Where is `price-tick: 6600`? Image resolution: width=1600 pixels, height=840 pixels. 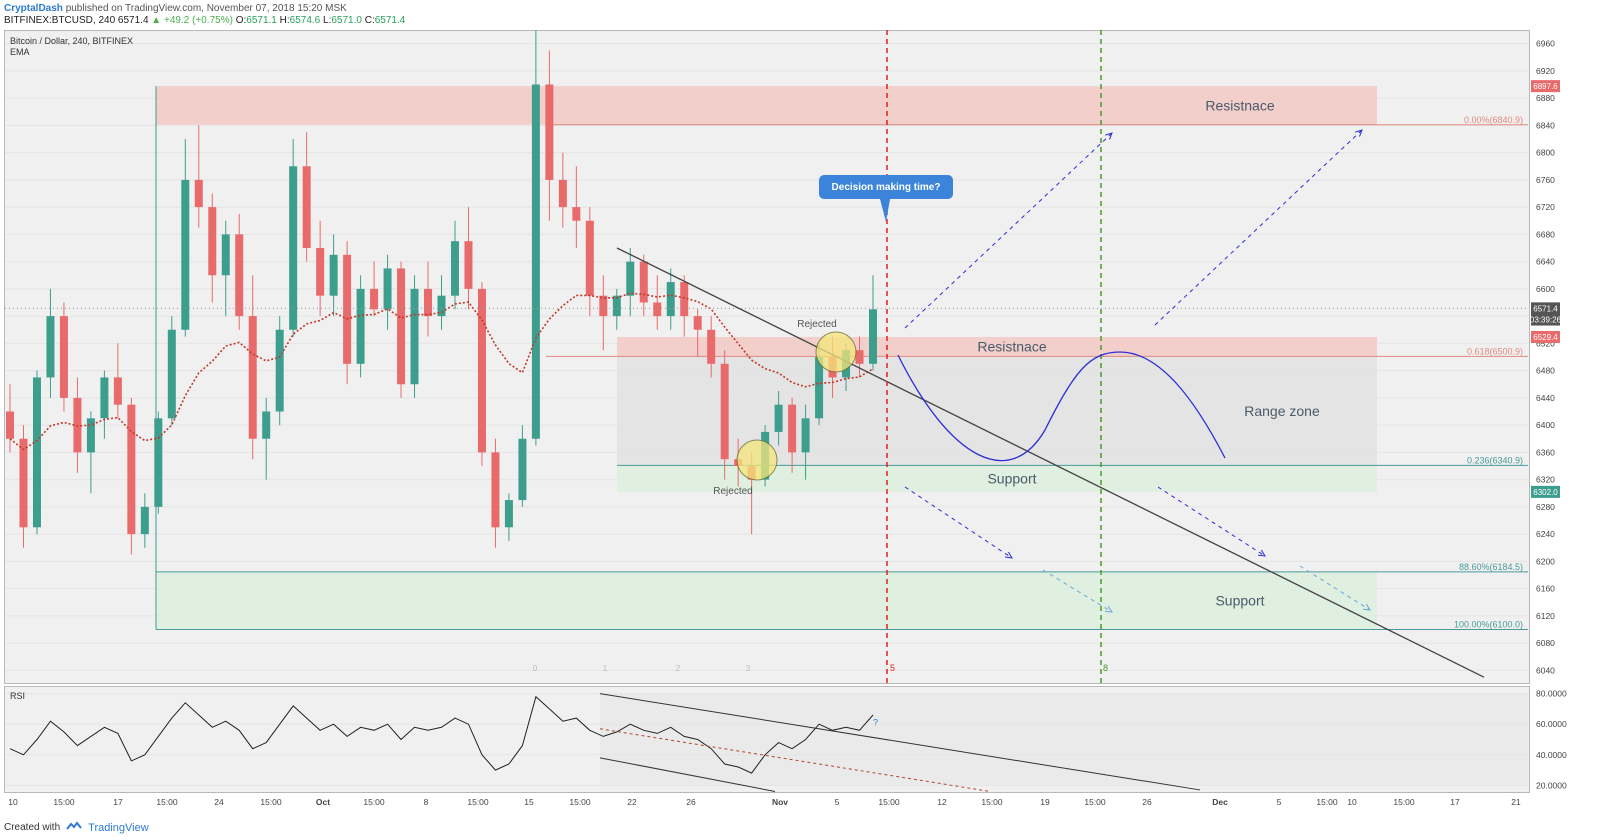 price-tick: 6600 is located at coordinates (1545, 289).